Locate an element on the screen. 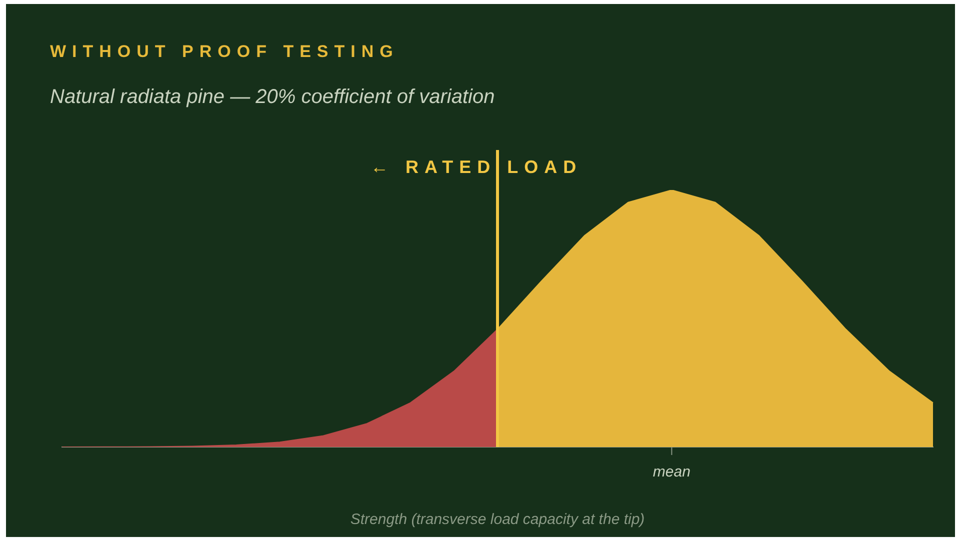 The width and height of the screenshot is (961, 538). chart-subtitle: Natural radiata pine — 20% coefficient of variation is located at coordinates (272, 97).